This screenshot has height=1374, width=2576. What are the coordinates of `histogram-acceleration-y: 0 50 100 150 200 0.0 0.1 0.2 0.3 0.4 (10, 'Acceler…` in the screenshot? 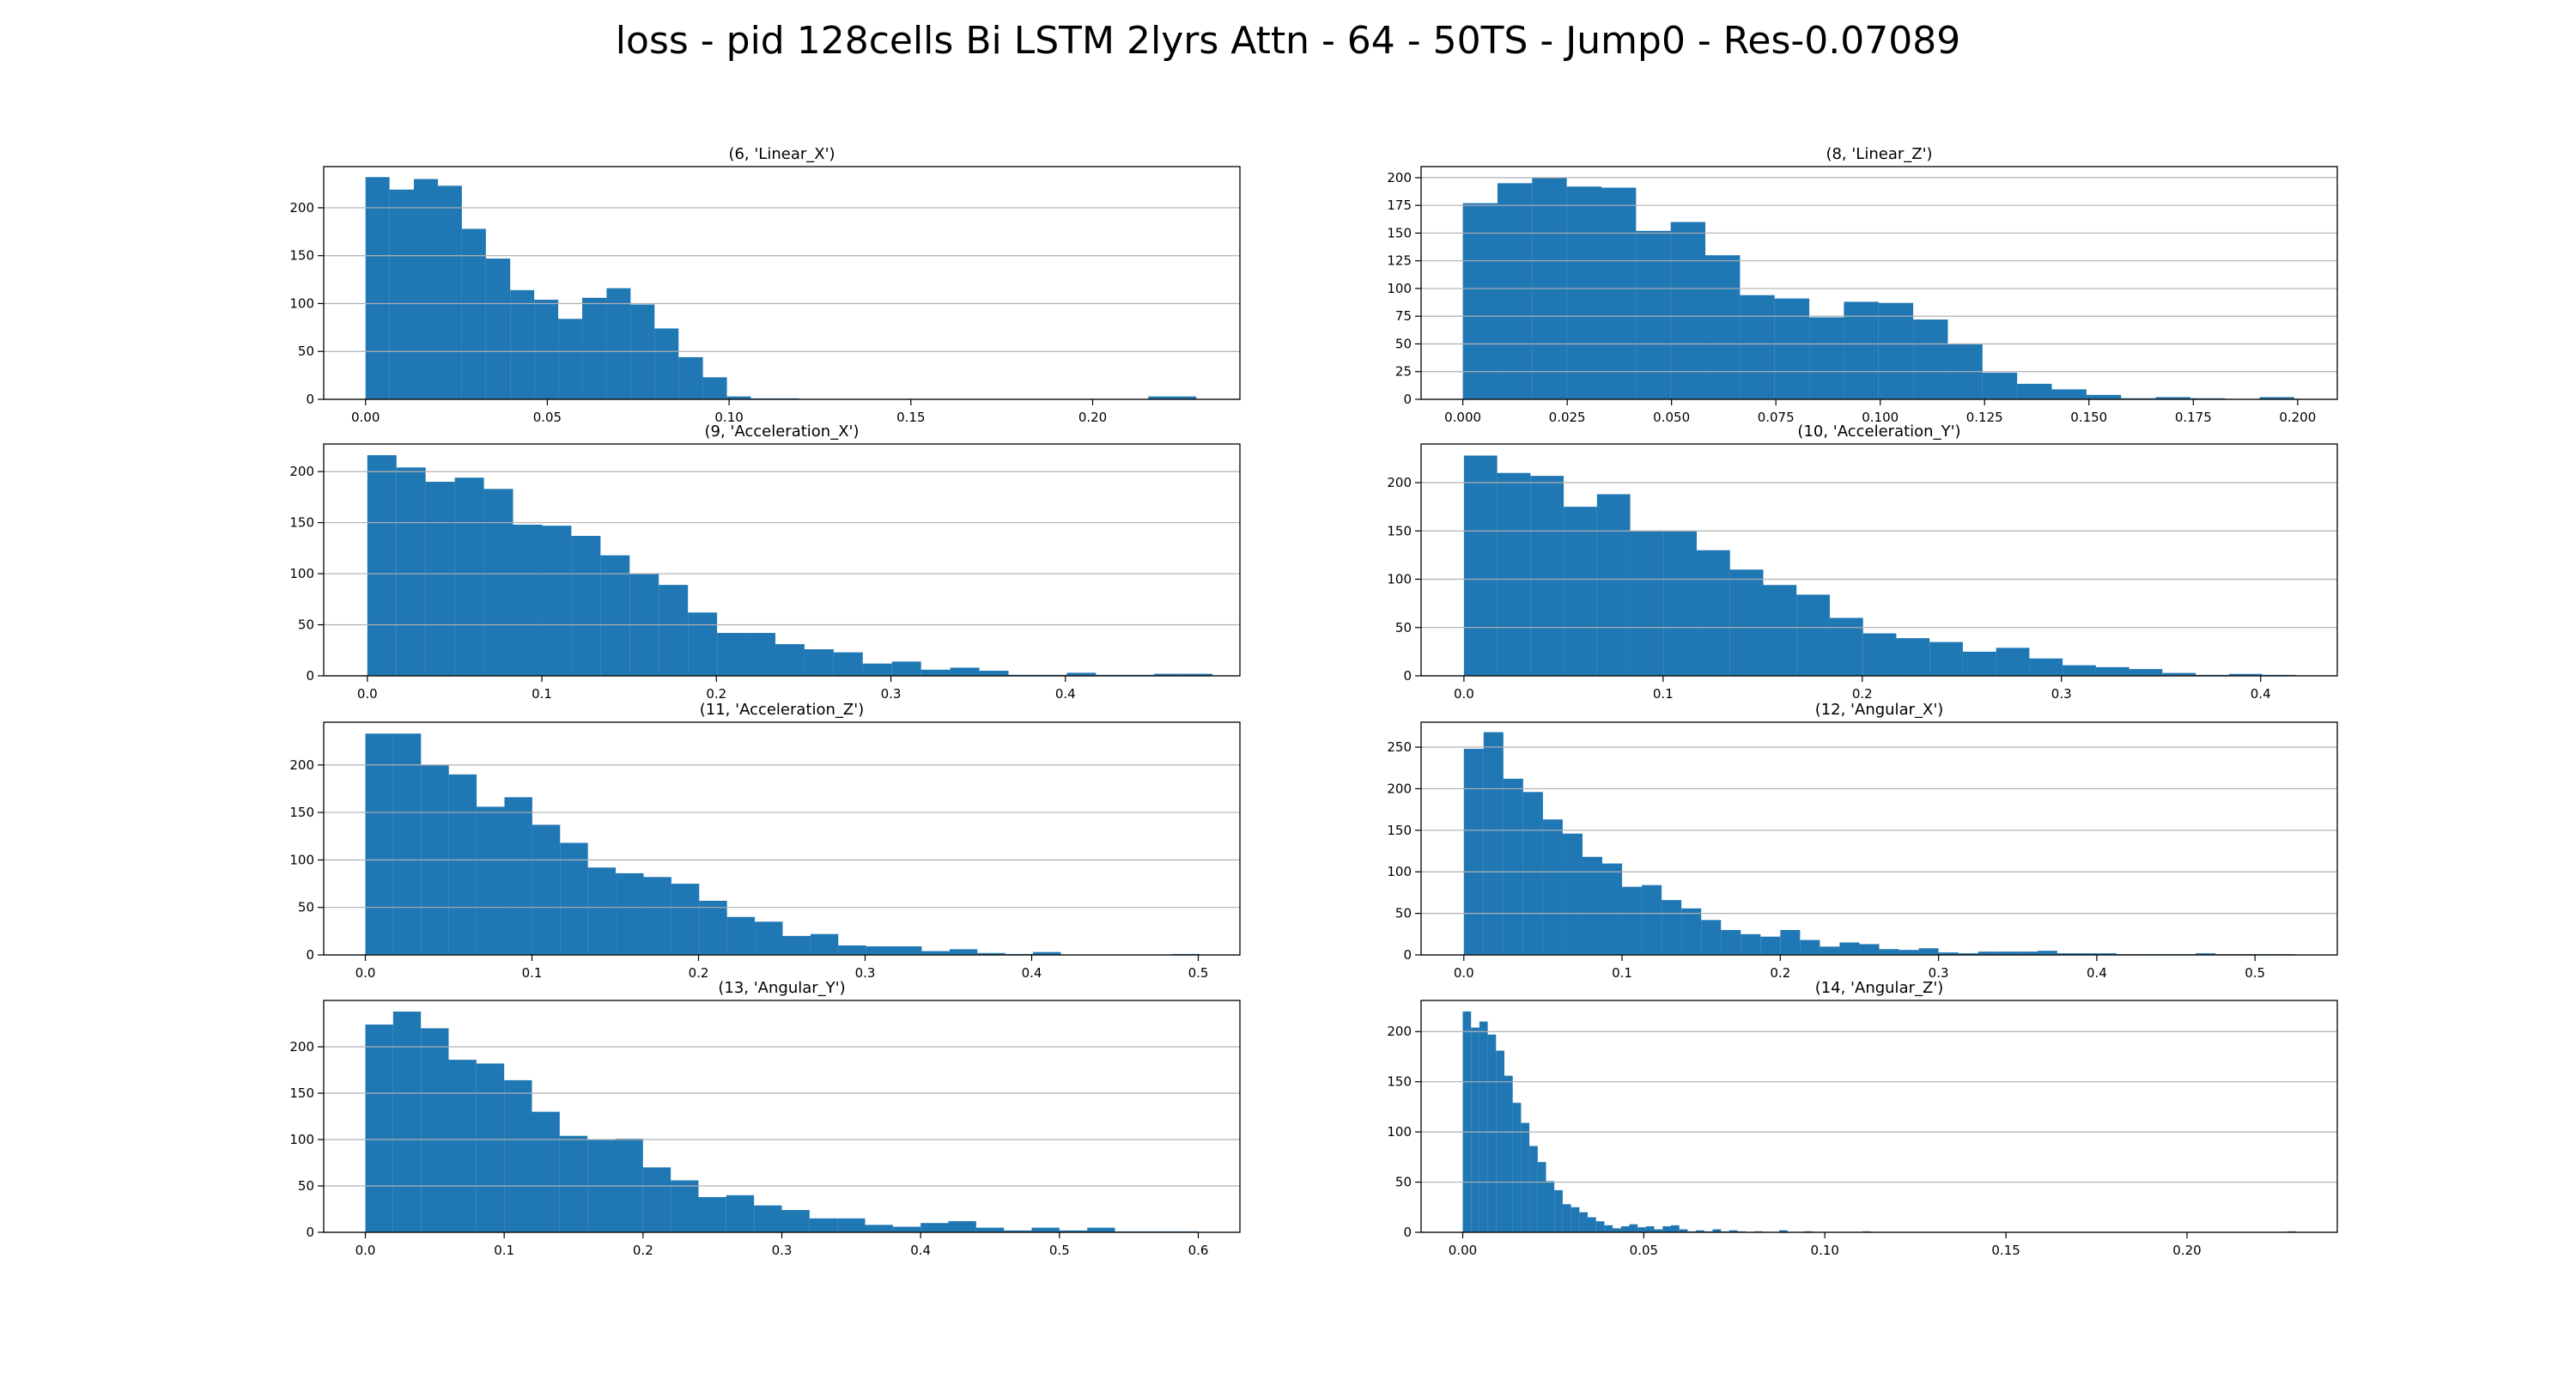 It's located at (1863, 562).